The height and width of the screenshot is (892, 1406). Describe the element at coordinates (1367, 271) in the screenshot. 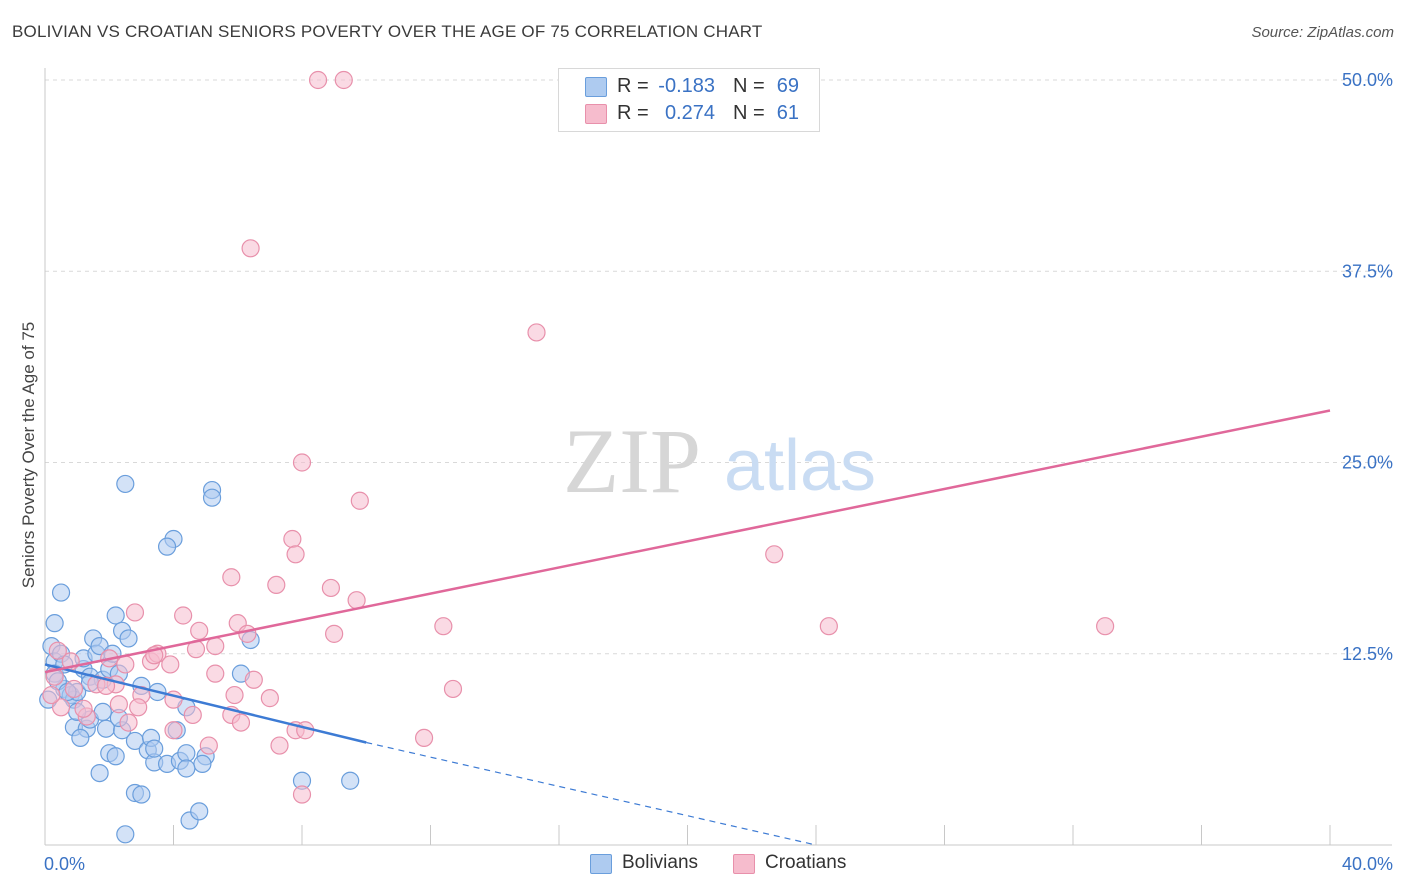

I see `y-tick-label: 37.5%` at that location.